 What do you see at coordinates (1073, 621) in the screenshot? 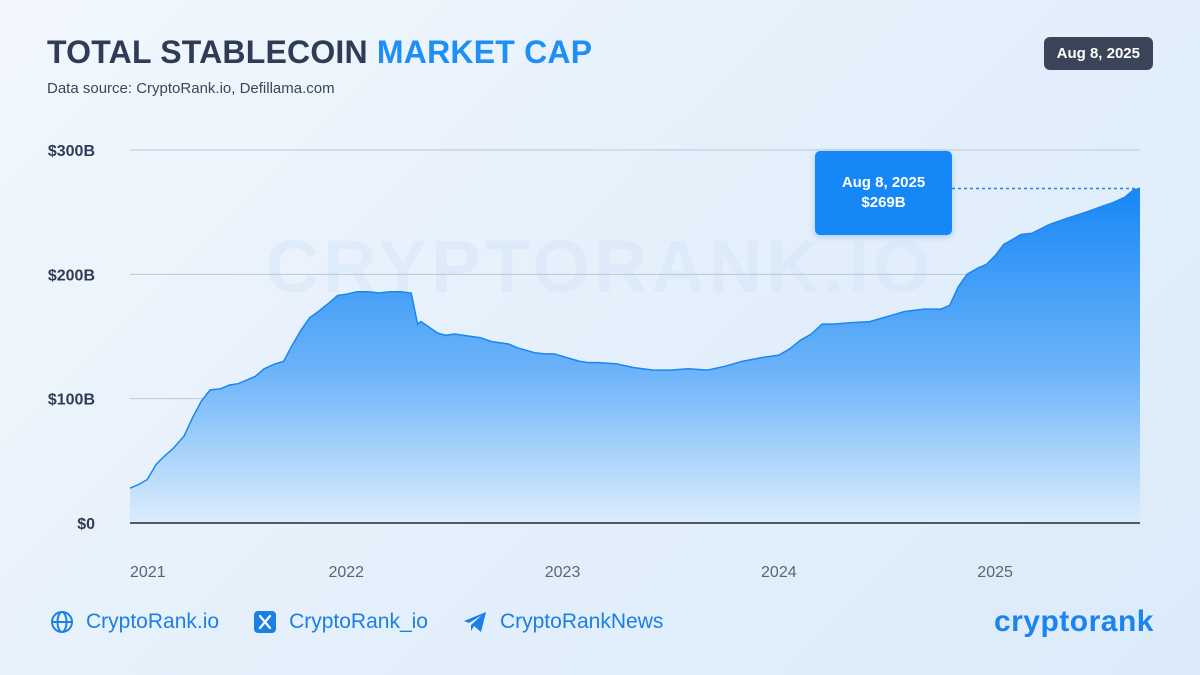
I see `cryptorank-logo: cryptorank` at bounding box center [1073, 621].